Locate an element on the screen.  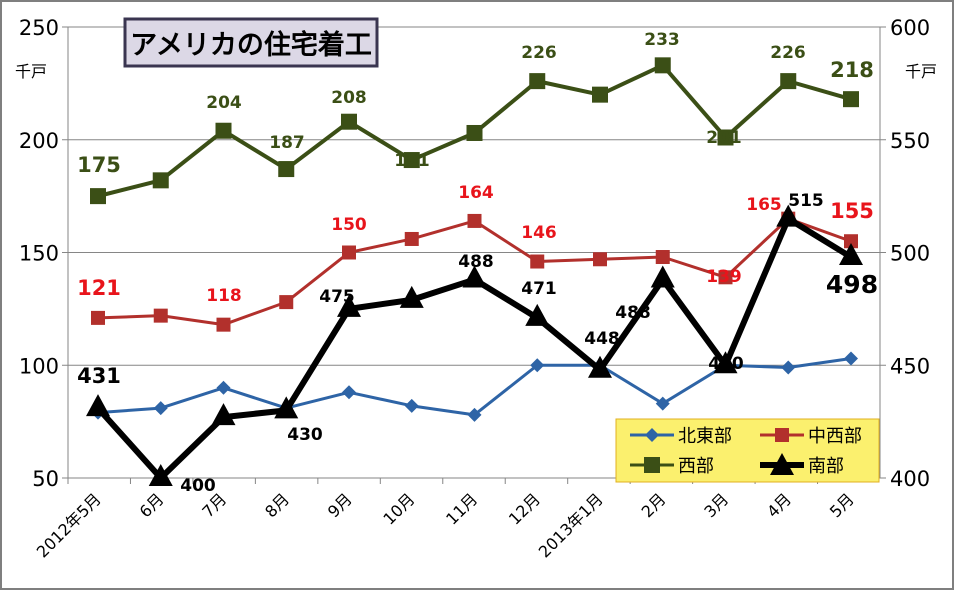
data-label: 448 is located at coordinates (602, 339).